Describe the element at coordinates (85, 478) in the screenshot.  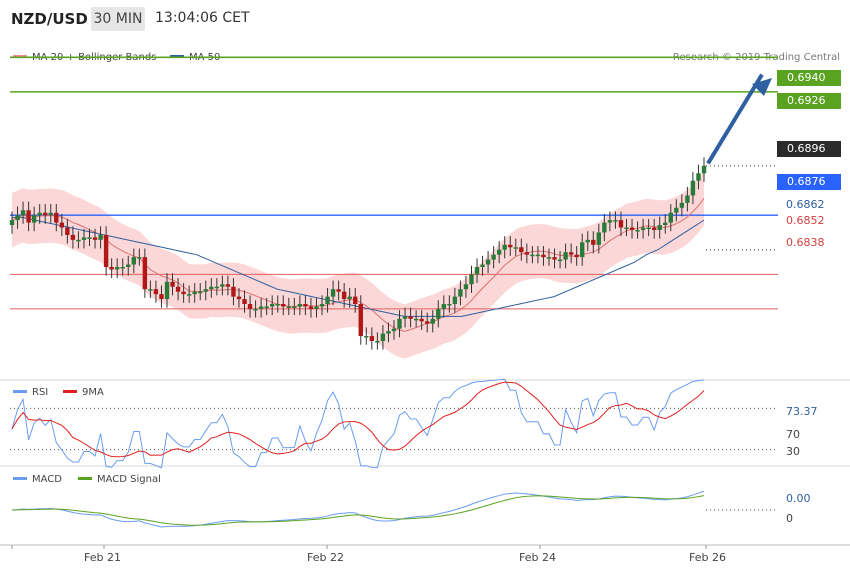
I see `macd-signal-swatch` at that location.